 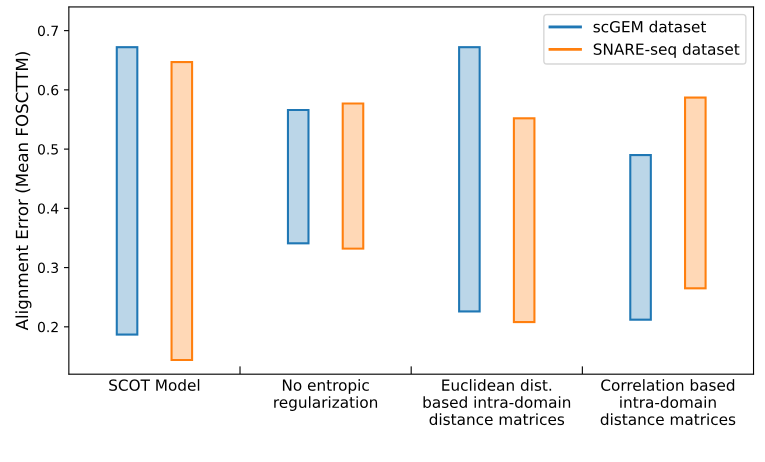 What do you see at coordinates (48, 327) in the screenshot?
I see `y-tick-label: 0.2` at bounding box center [48, 327].